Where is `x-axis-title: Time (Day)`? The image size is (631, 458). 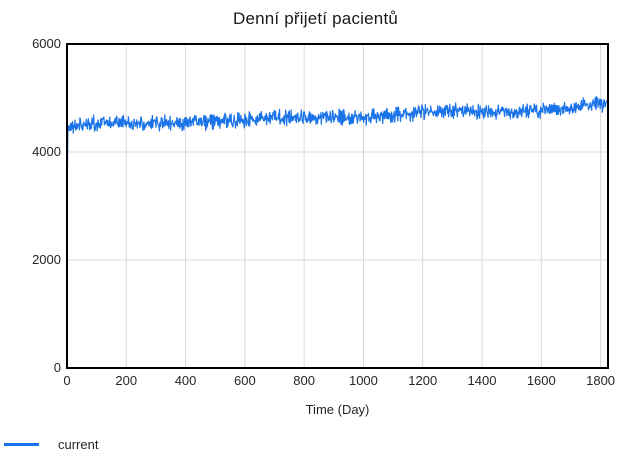
x-axis-title: Time (Day) is located at coordinates (337, 409).